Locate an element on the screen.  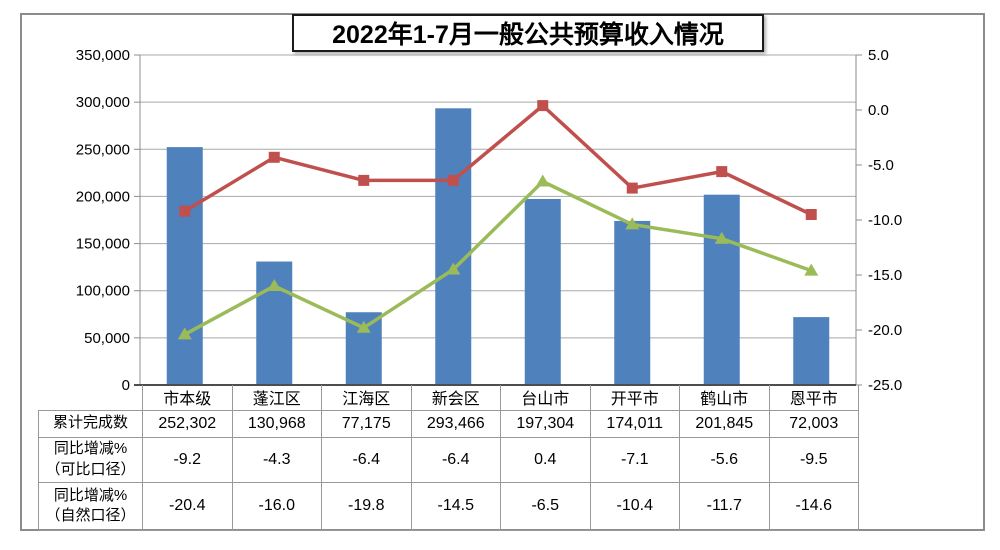
y-axis-left-tick-label: 250,000 is located at coordinates (103, 149).